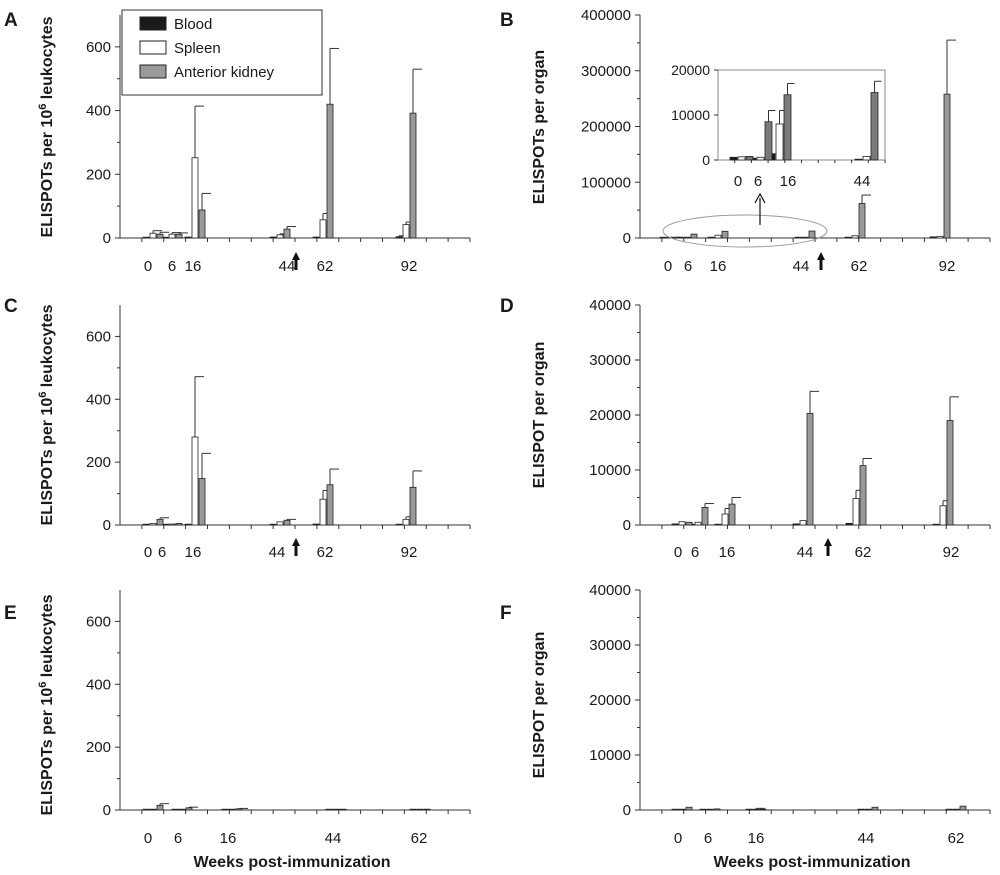  I want to click on y-axis-label: ELISPOTs per organ, so click(539, 127).